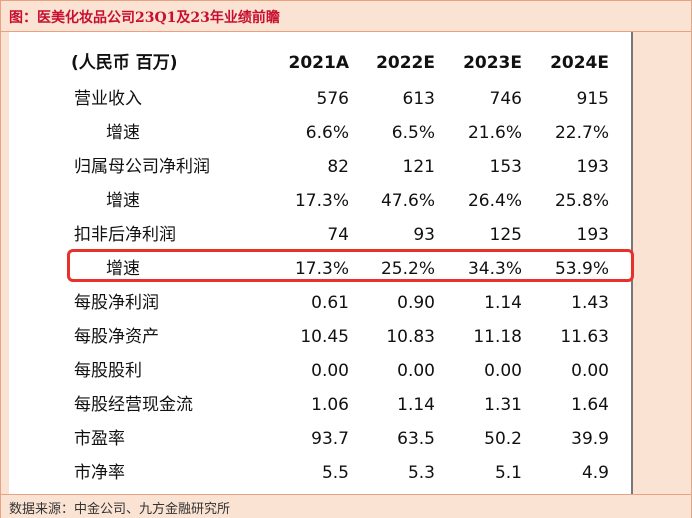  What do you see at coordinates (324, 337) in the screenshot?
I see `cell-2021a: 10.45` at bounding box center [324, 337].